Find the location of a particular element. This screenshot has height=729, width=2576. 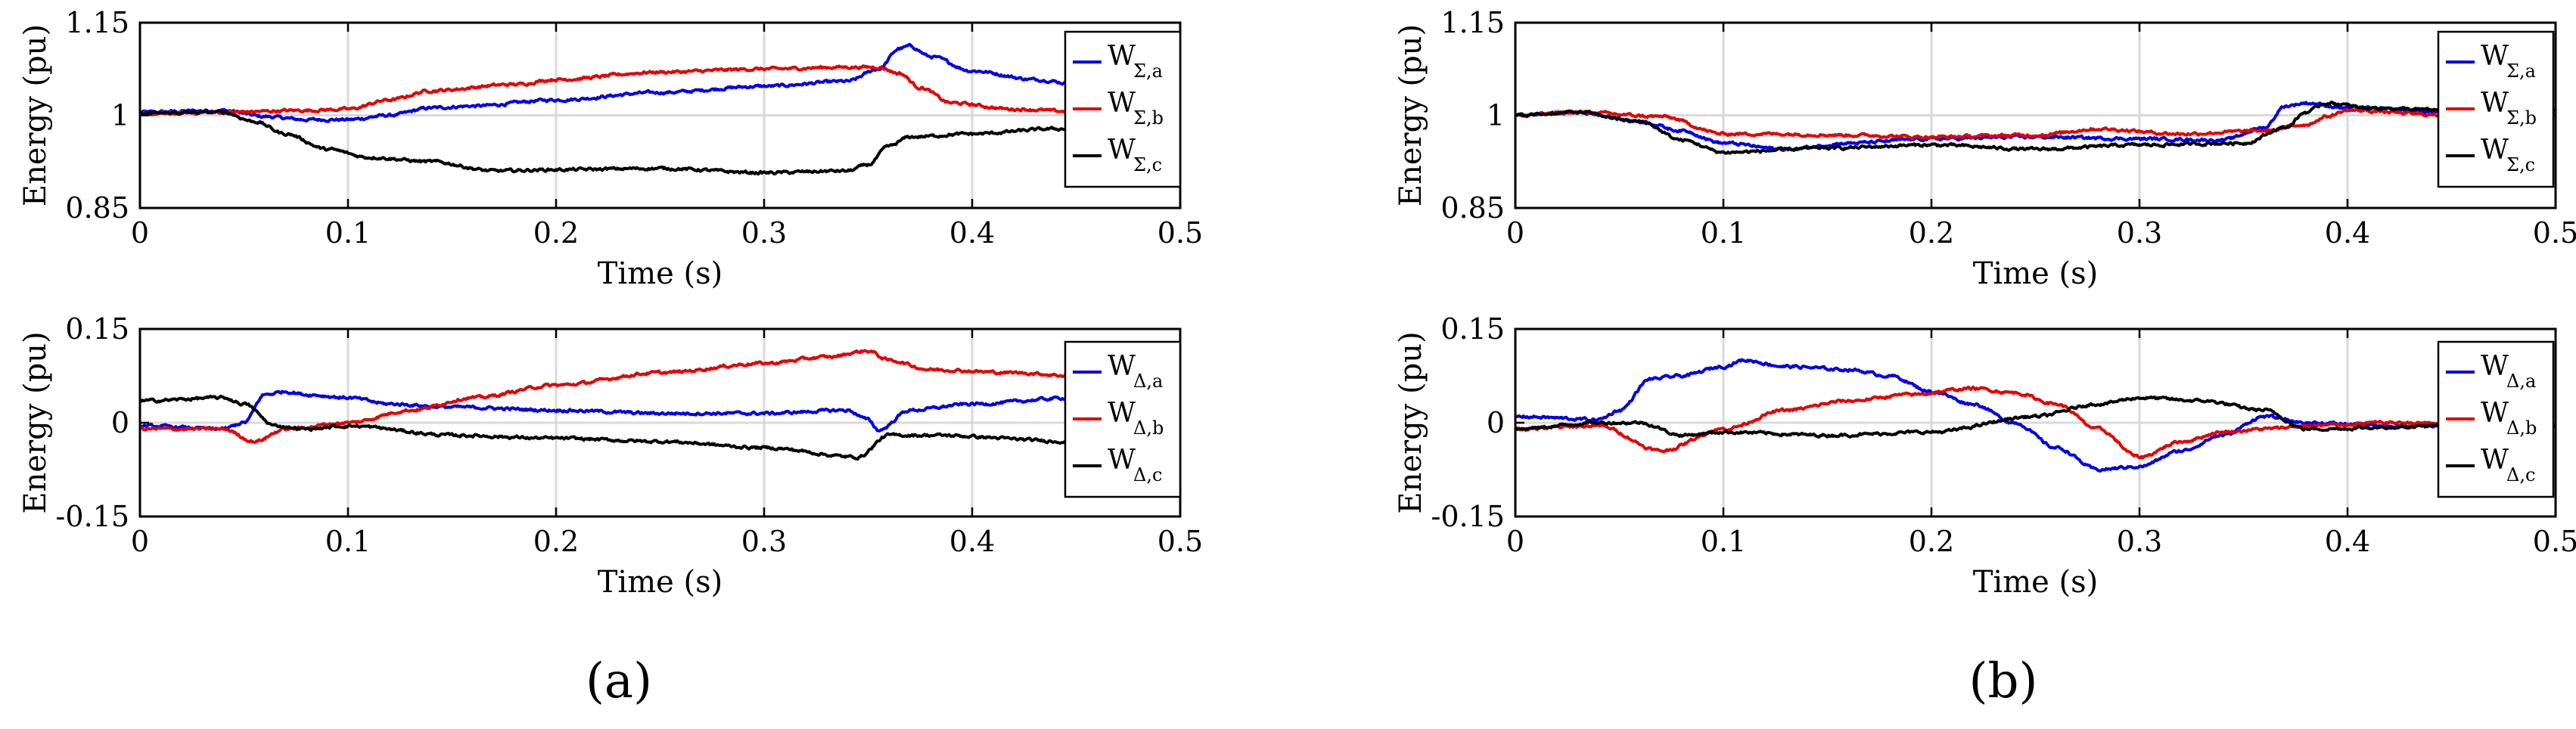

caption-b: (b) is located at coordinates (2003, 681).